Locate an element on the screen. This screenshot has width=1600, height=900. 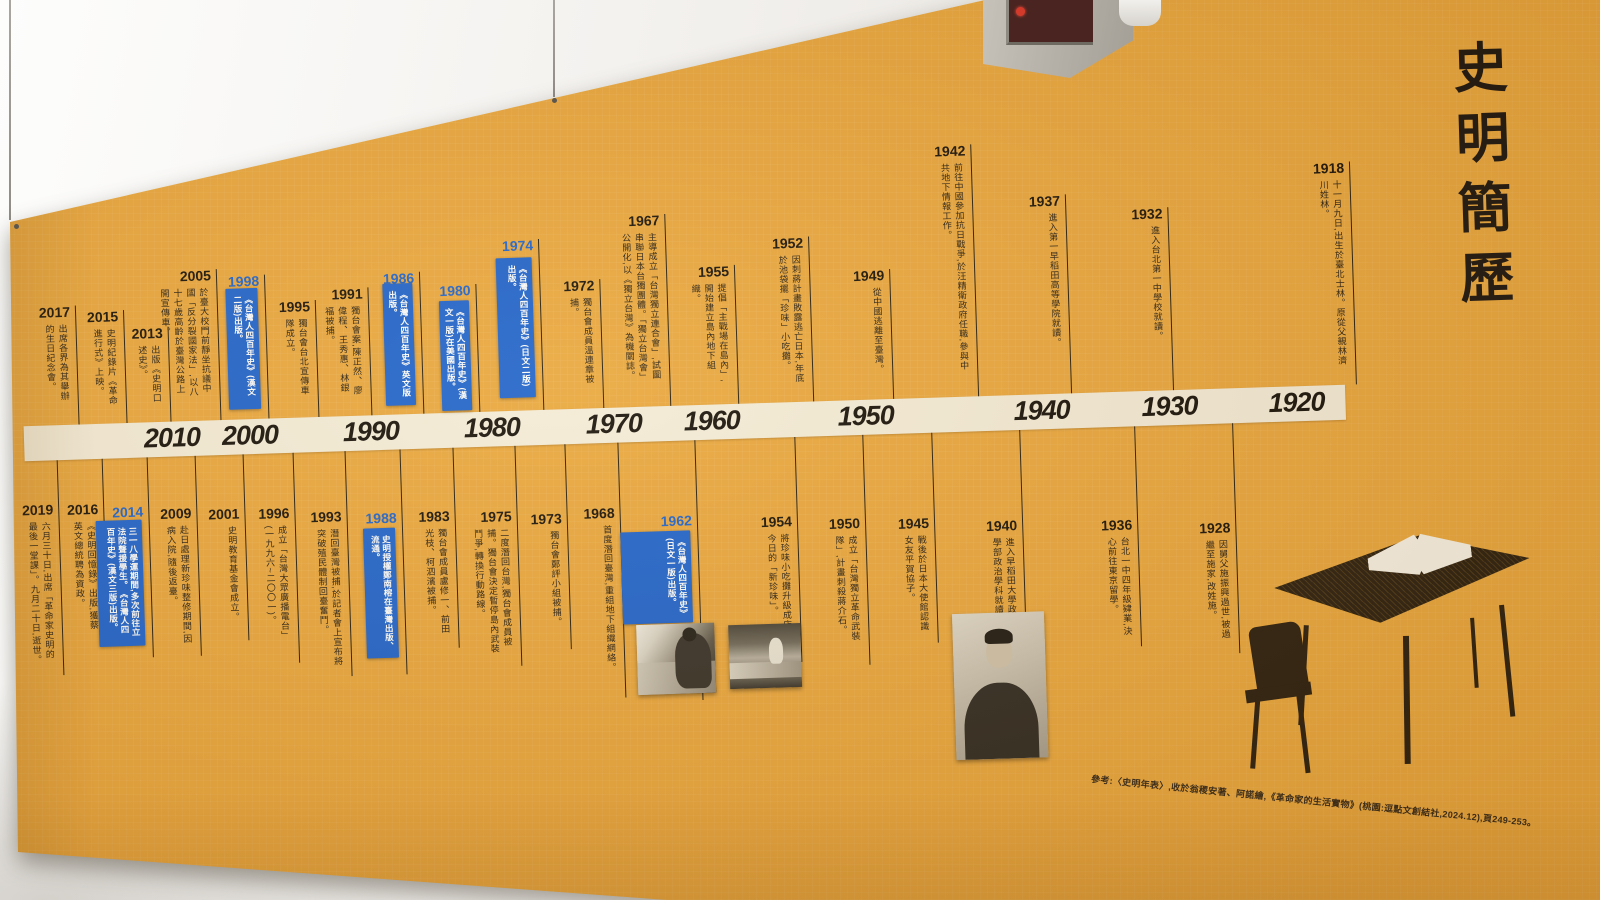
portrait-body is located at coordinates (1001, 720).